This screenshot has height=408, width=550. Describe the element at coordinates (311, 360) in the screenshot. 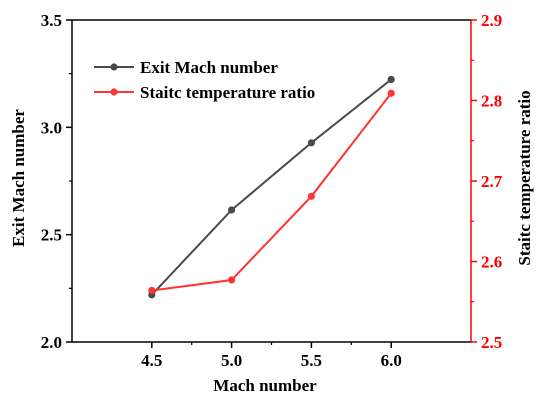

I see `x-tick-label: 5.5` at that location.